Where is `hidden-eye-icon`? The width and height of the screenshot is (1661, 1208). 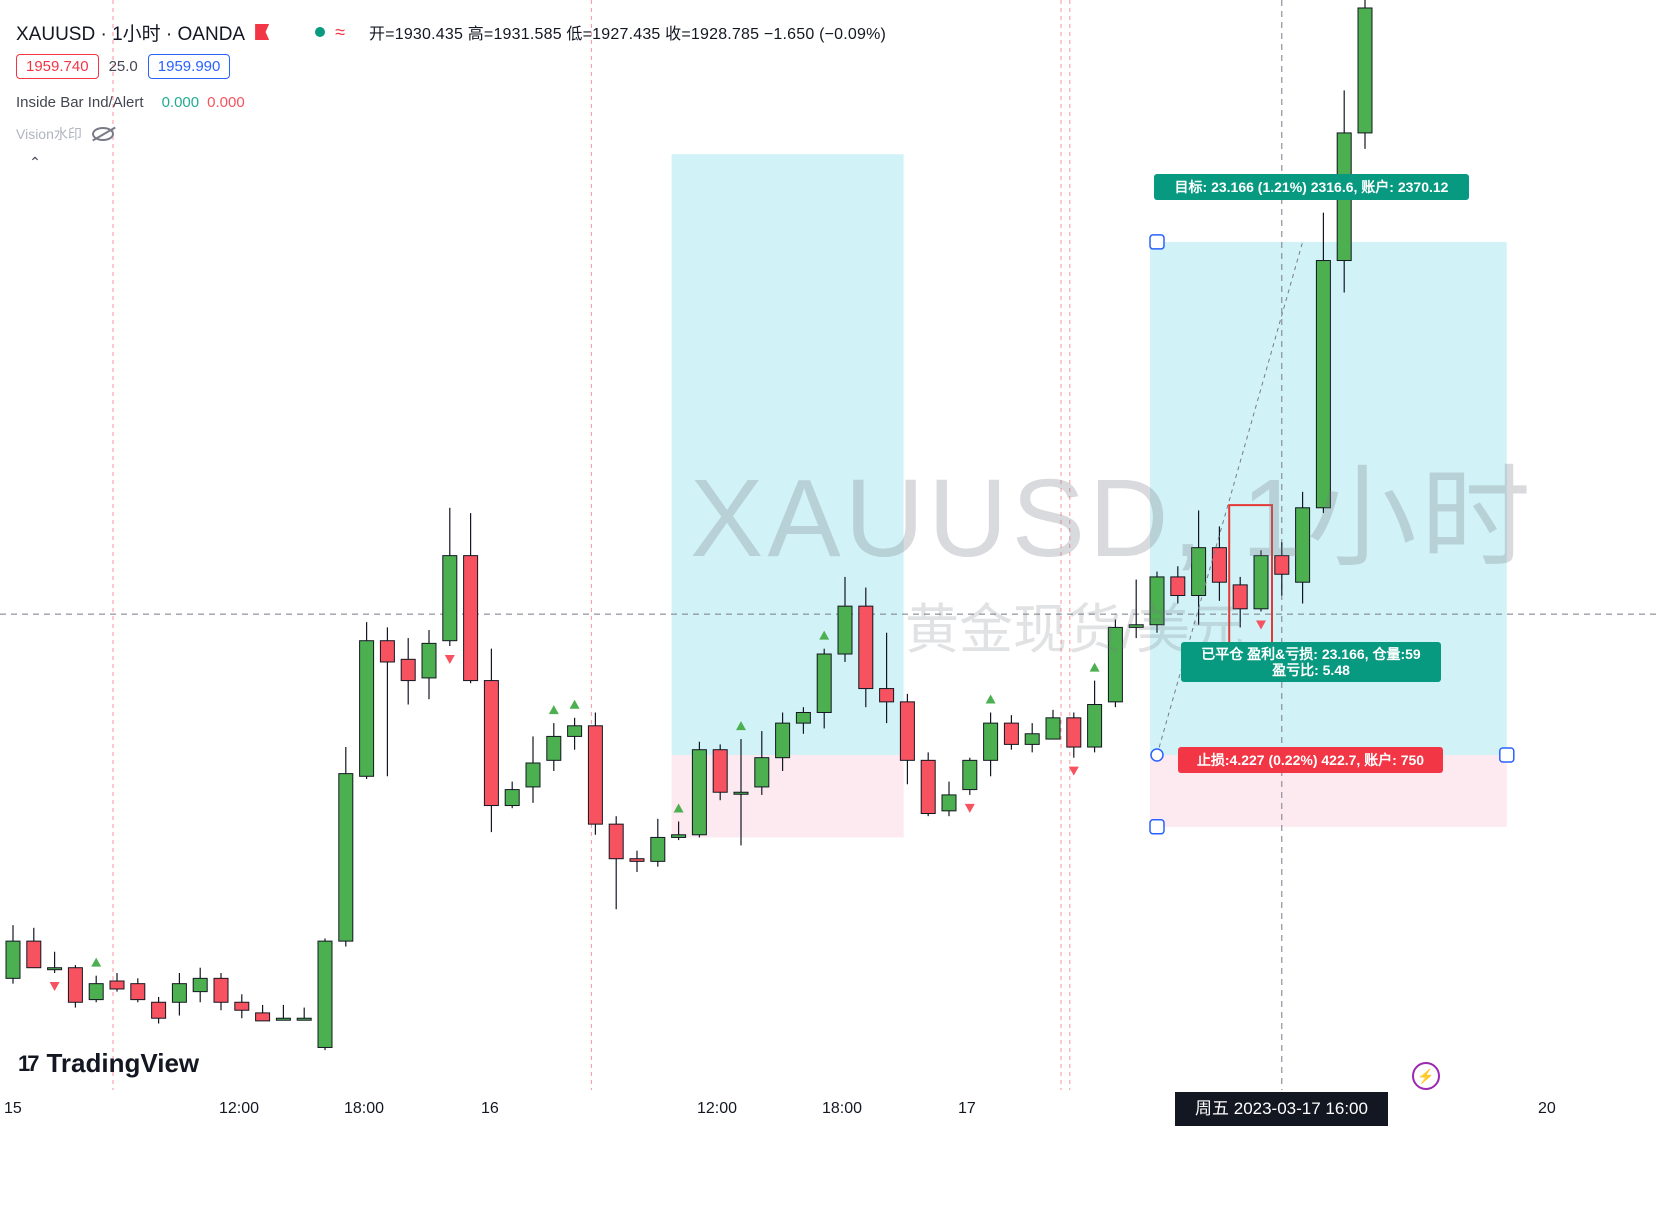
hidden-eye-icon is located at coordinates (102, 134).